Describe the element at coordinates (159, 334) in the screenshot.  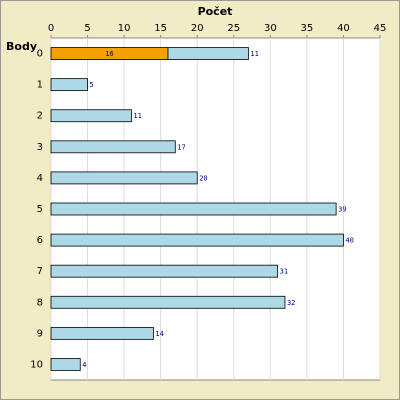
I see `value-label: 14` at that location.